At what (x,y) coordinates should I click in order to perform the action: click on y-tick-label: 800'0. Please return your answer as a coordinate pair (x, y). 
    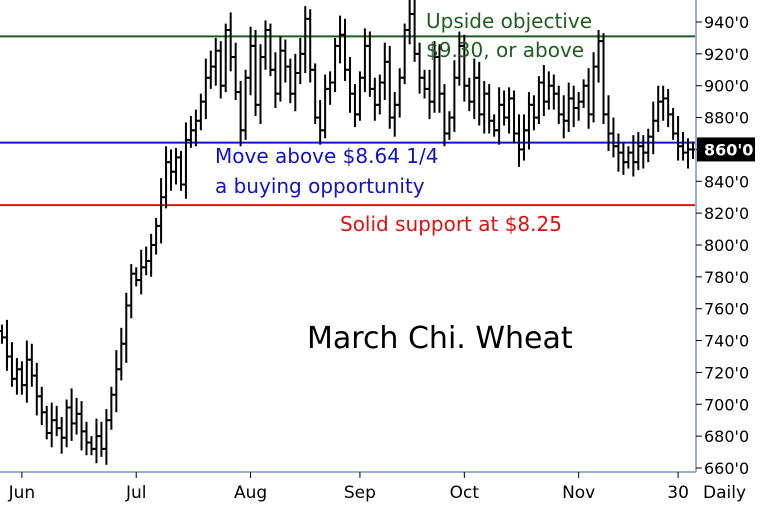
    Looking at the image, I should click on (726, 245).